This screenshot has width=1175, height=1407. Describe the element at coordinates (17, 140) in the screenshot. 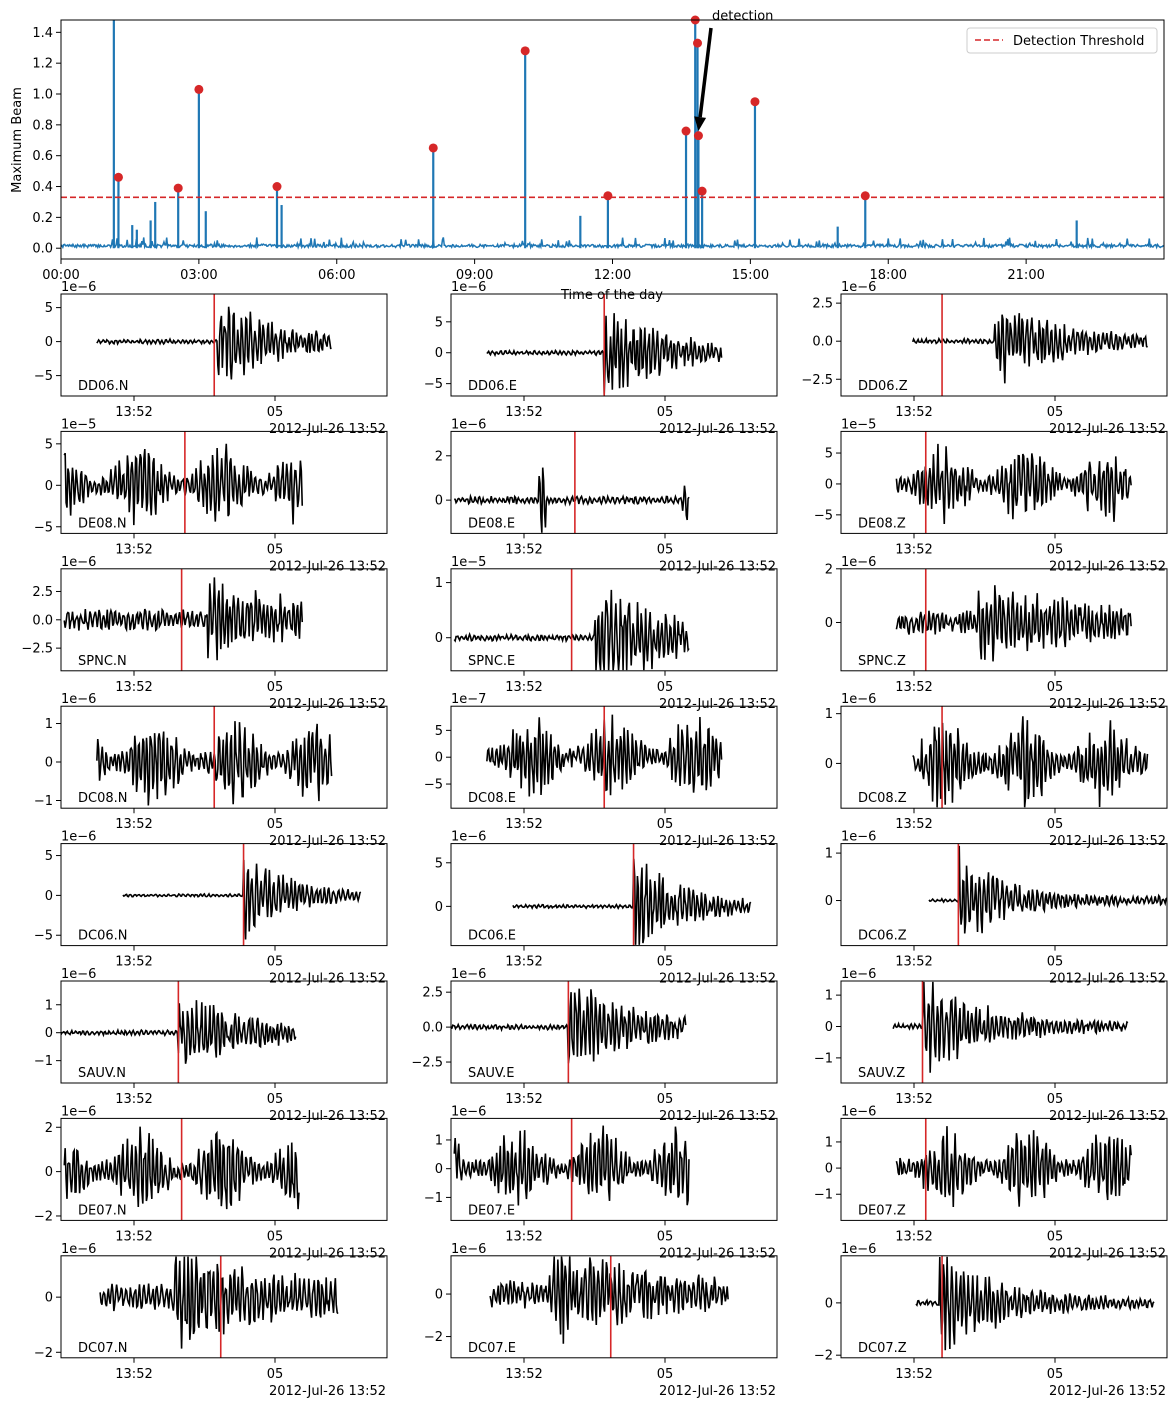

I see `beam-y-axis-label: Maximum Beam` at that location.